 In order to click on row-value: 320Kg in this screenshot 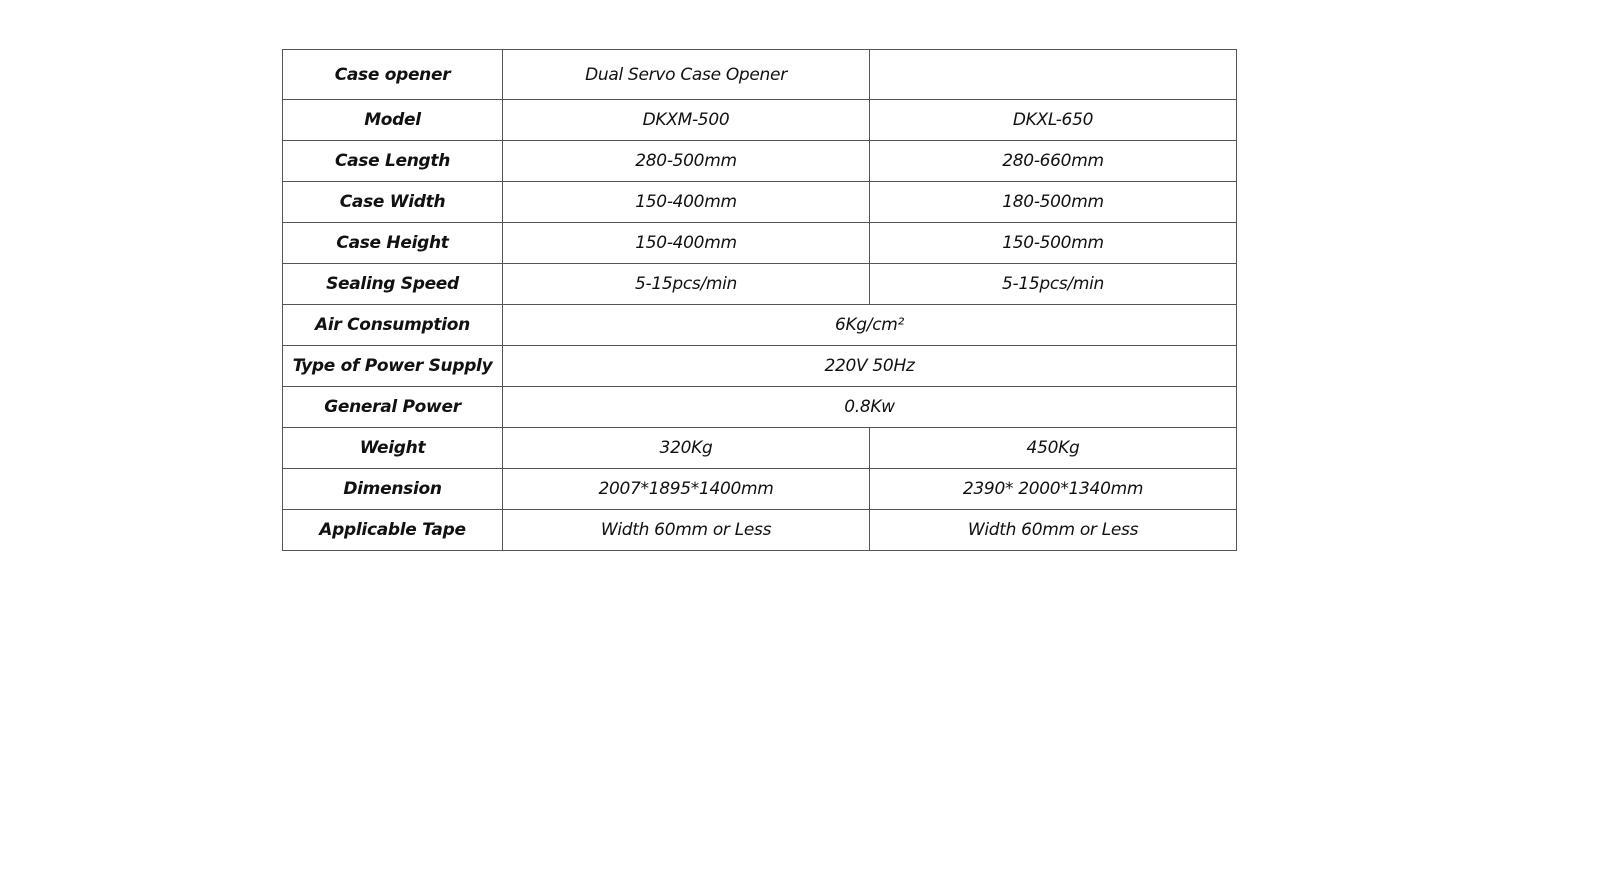, I will do `click(686, 448)`.